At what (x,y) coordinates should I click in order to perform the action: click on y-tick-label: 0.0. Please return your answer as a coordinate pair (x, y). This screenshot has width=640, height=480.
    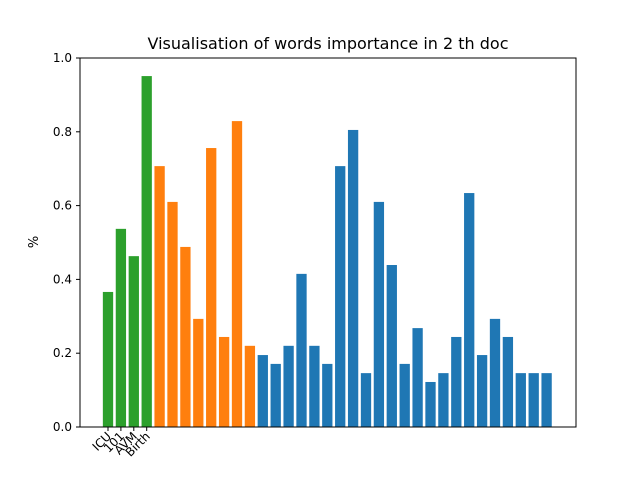
    Looking at the image, I should click on (62, 427).